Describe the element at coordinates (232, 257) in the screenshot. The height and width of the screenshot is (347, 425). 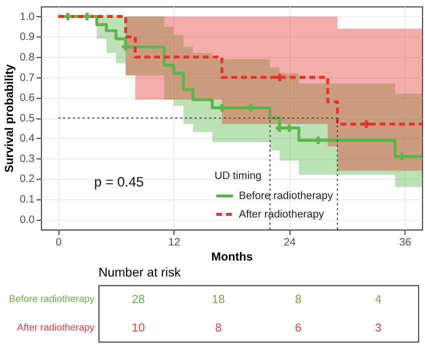
I see `x-axis-title: Months` at that location.